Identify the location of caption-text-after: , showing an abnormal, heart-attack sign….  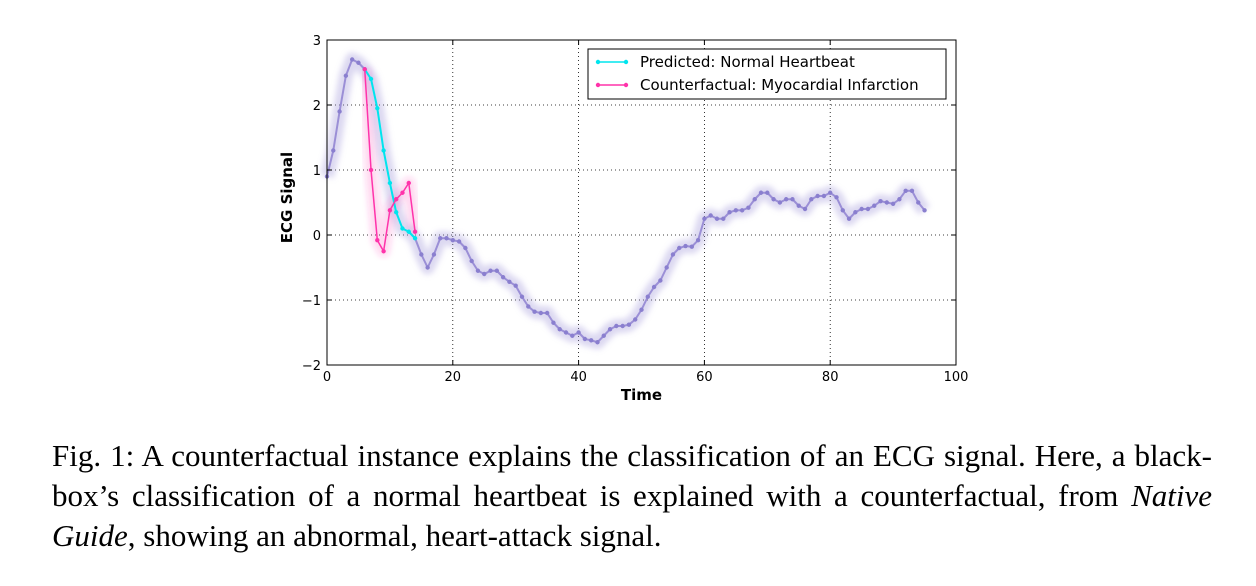
(394, 535).